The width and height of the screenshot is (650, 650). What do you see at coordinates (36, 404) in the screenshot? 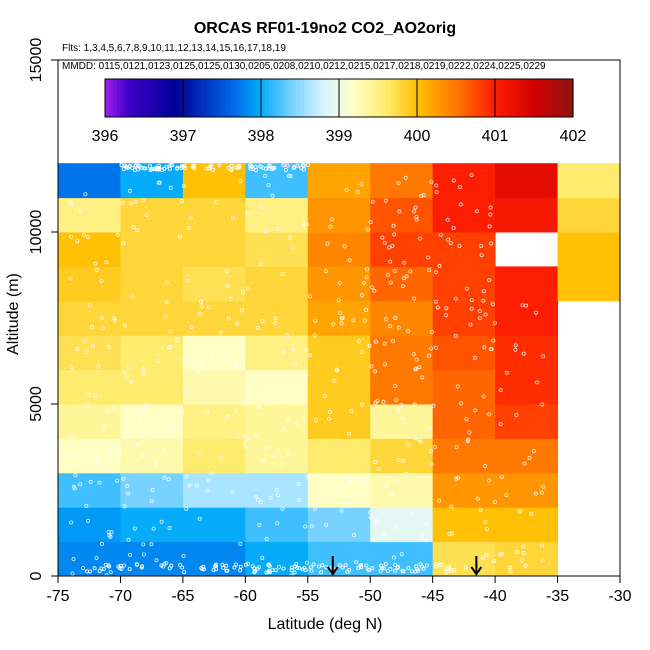
I see `y-tick-label: 5000` at bounding box center [36, 404].